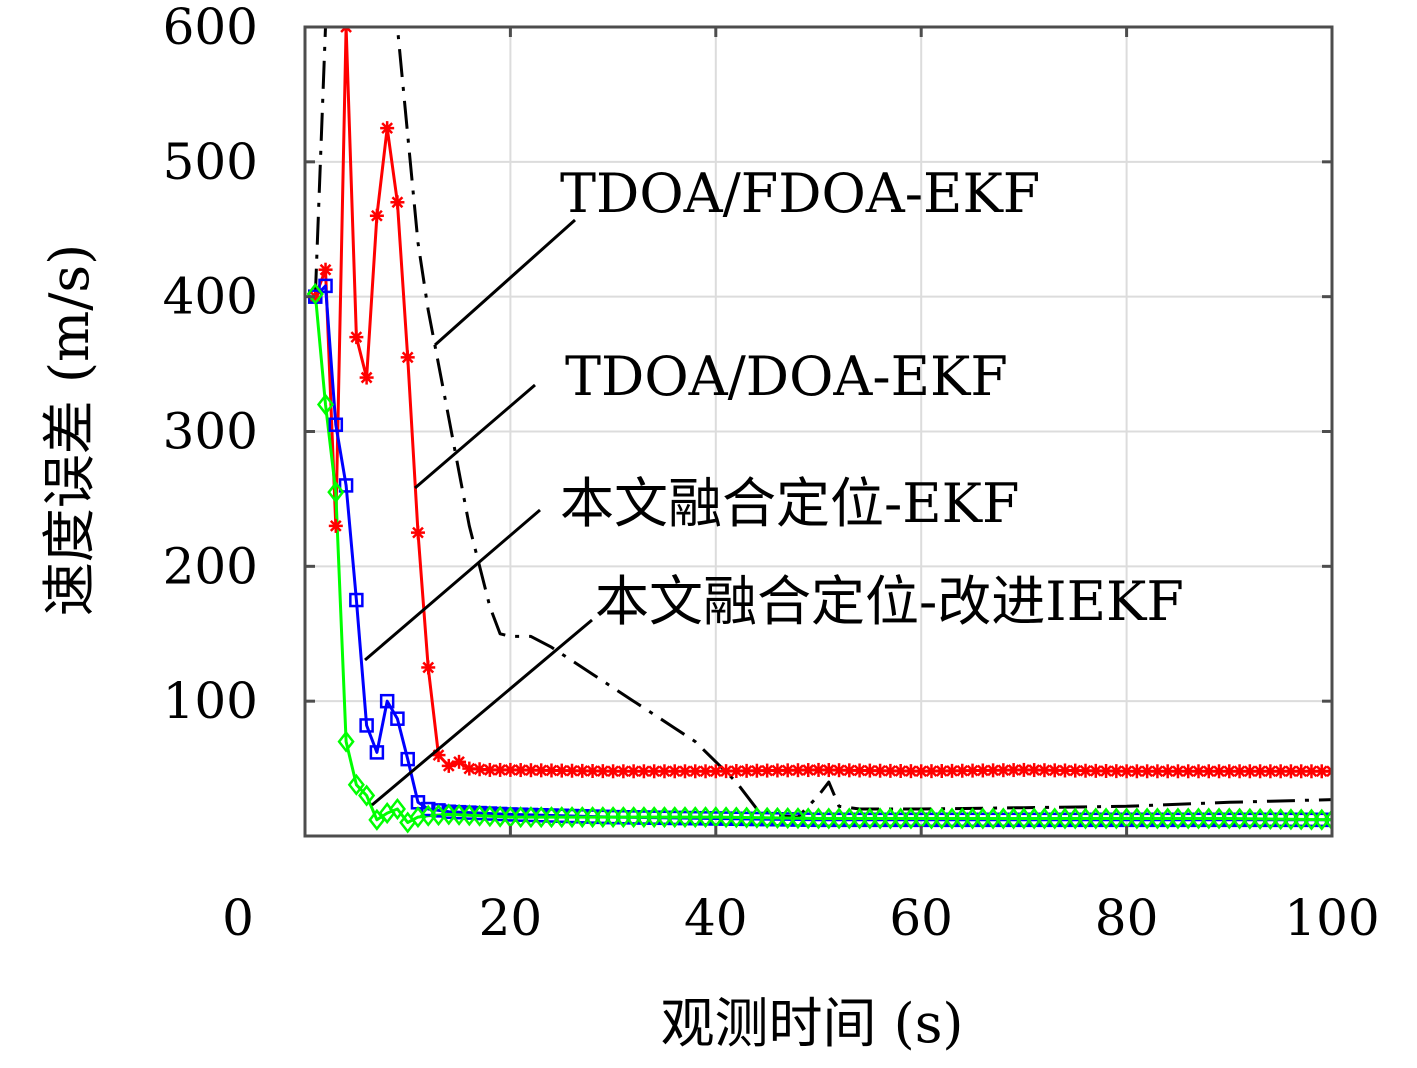 The height and width of the screenshot is (1068, 1417). I want to click on x-tick-label: 100, so click(1331, 918).